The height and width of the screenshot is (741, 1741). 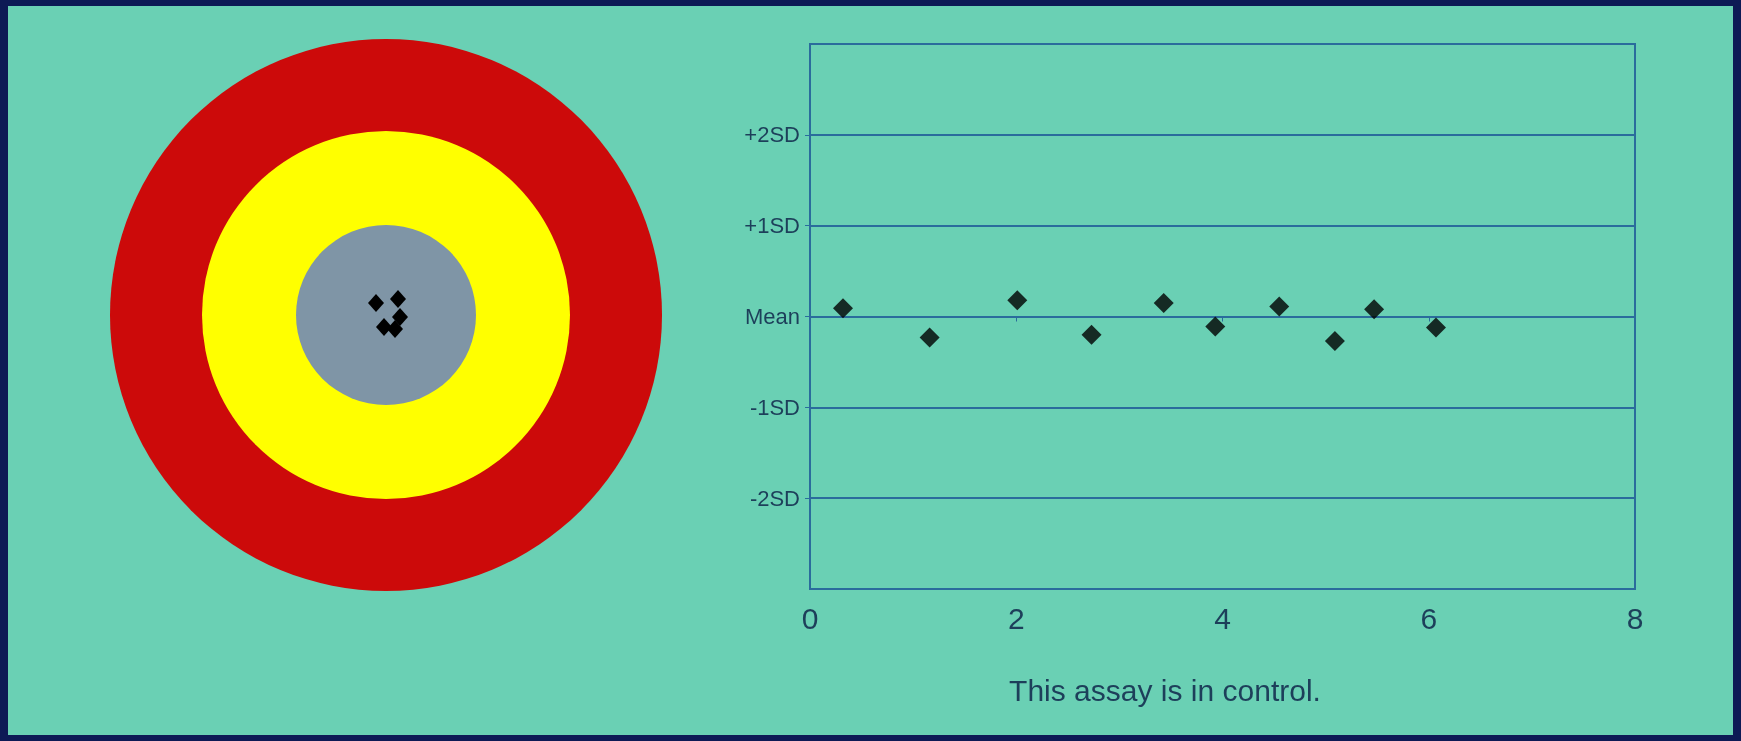 What do you see at coordinates (774, 407) in the screenshot?
I see `y-tick-label: -1SD` at bounding box center [774, 407].